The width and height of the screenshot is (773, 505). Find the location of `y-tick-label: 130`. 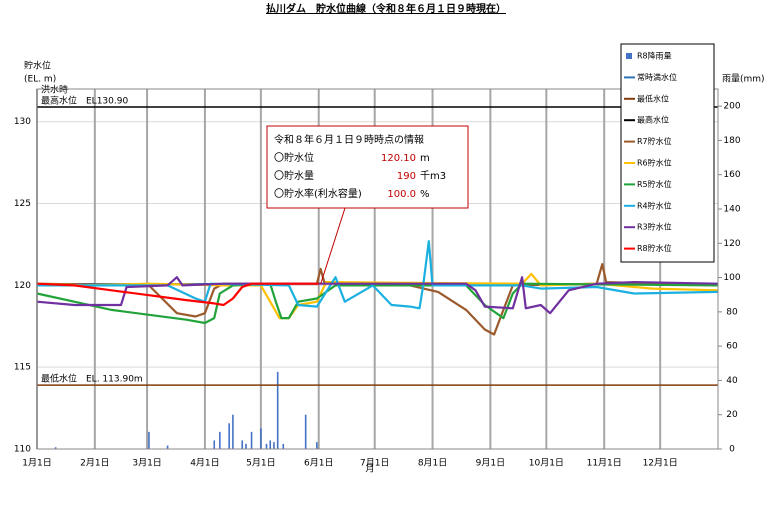

y-tick-label: 130 is located at coordinates (22, 122).